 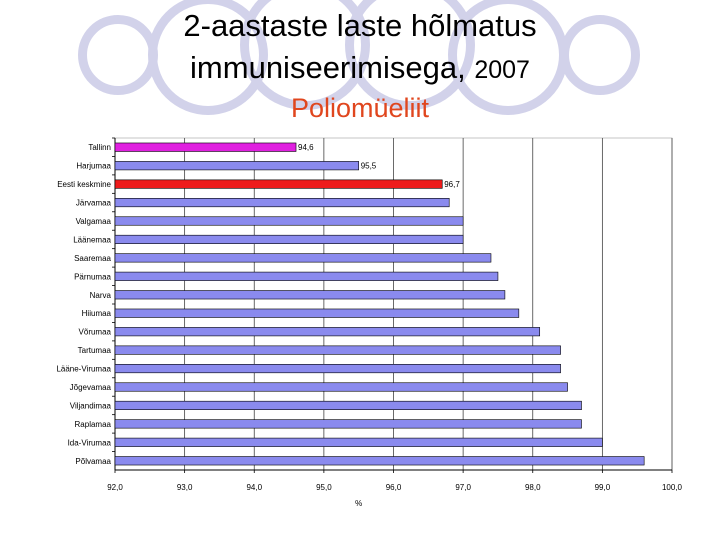 I want to click on category-label: Ida-Virumaa, so click(x=90, y=442).